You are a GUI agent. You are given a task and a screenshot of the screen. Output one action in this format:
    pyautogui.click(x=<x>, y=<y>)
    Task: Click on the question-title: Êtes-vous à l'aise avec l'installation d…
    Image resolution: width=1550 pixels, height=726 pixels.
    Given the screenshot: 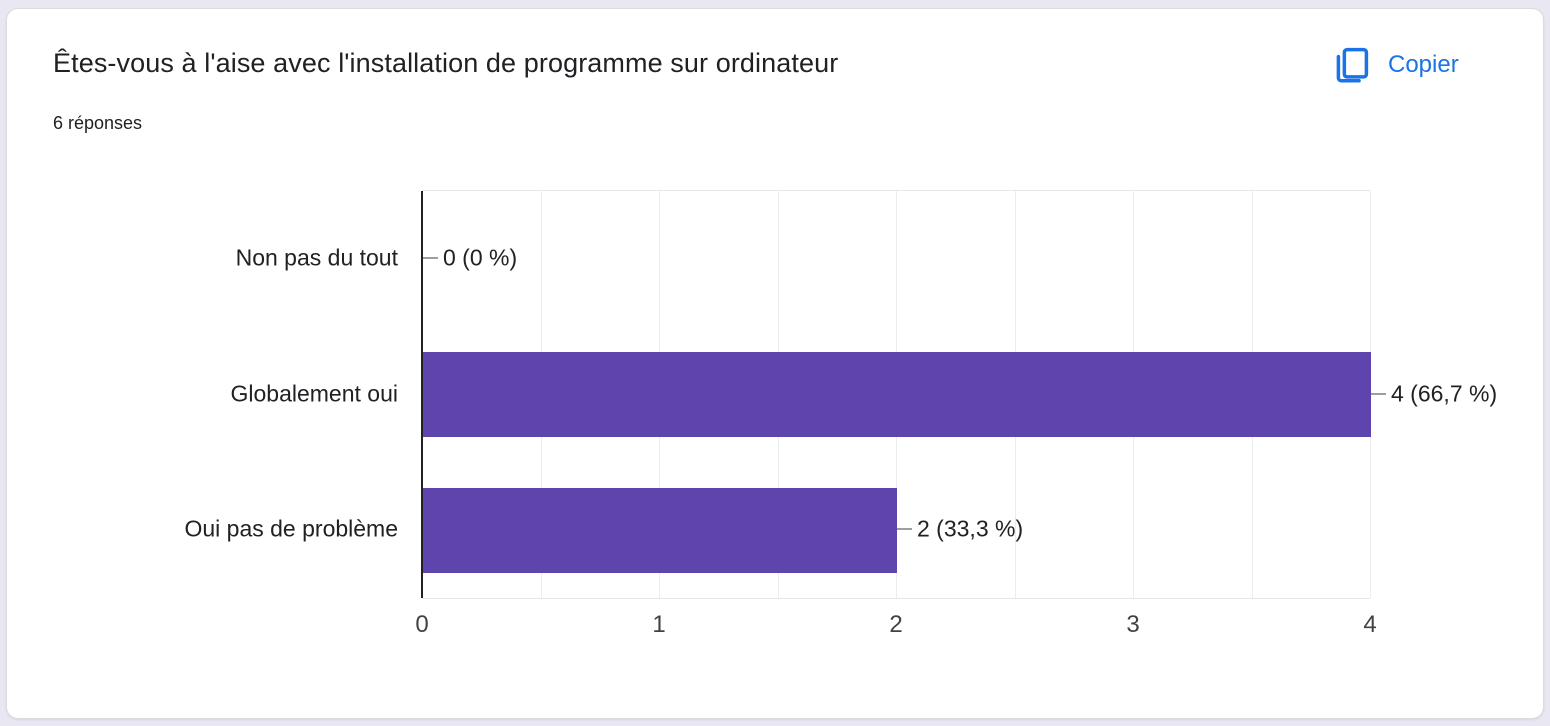 What is the action you would take?
    pyautogui.click(x=446, y=63)
    